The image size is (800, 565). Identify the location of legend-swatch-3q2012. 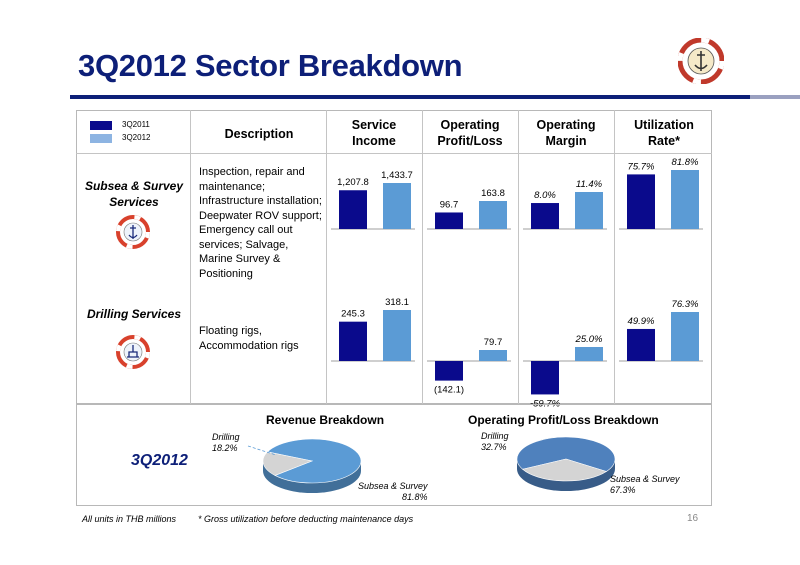
(101, 138).